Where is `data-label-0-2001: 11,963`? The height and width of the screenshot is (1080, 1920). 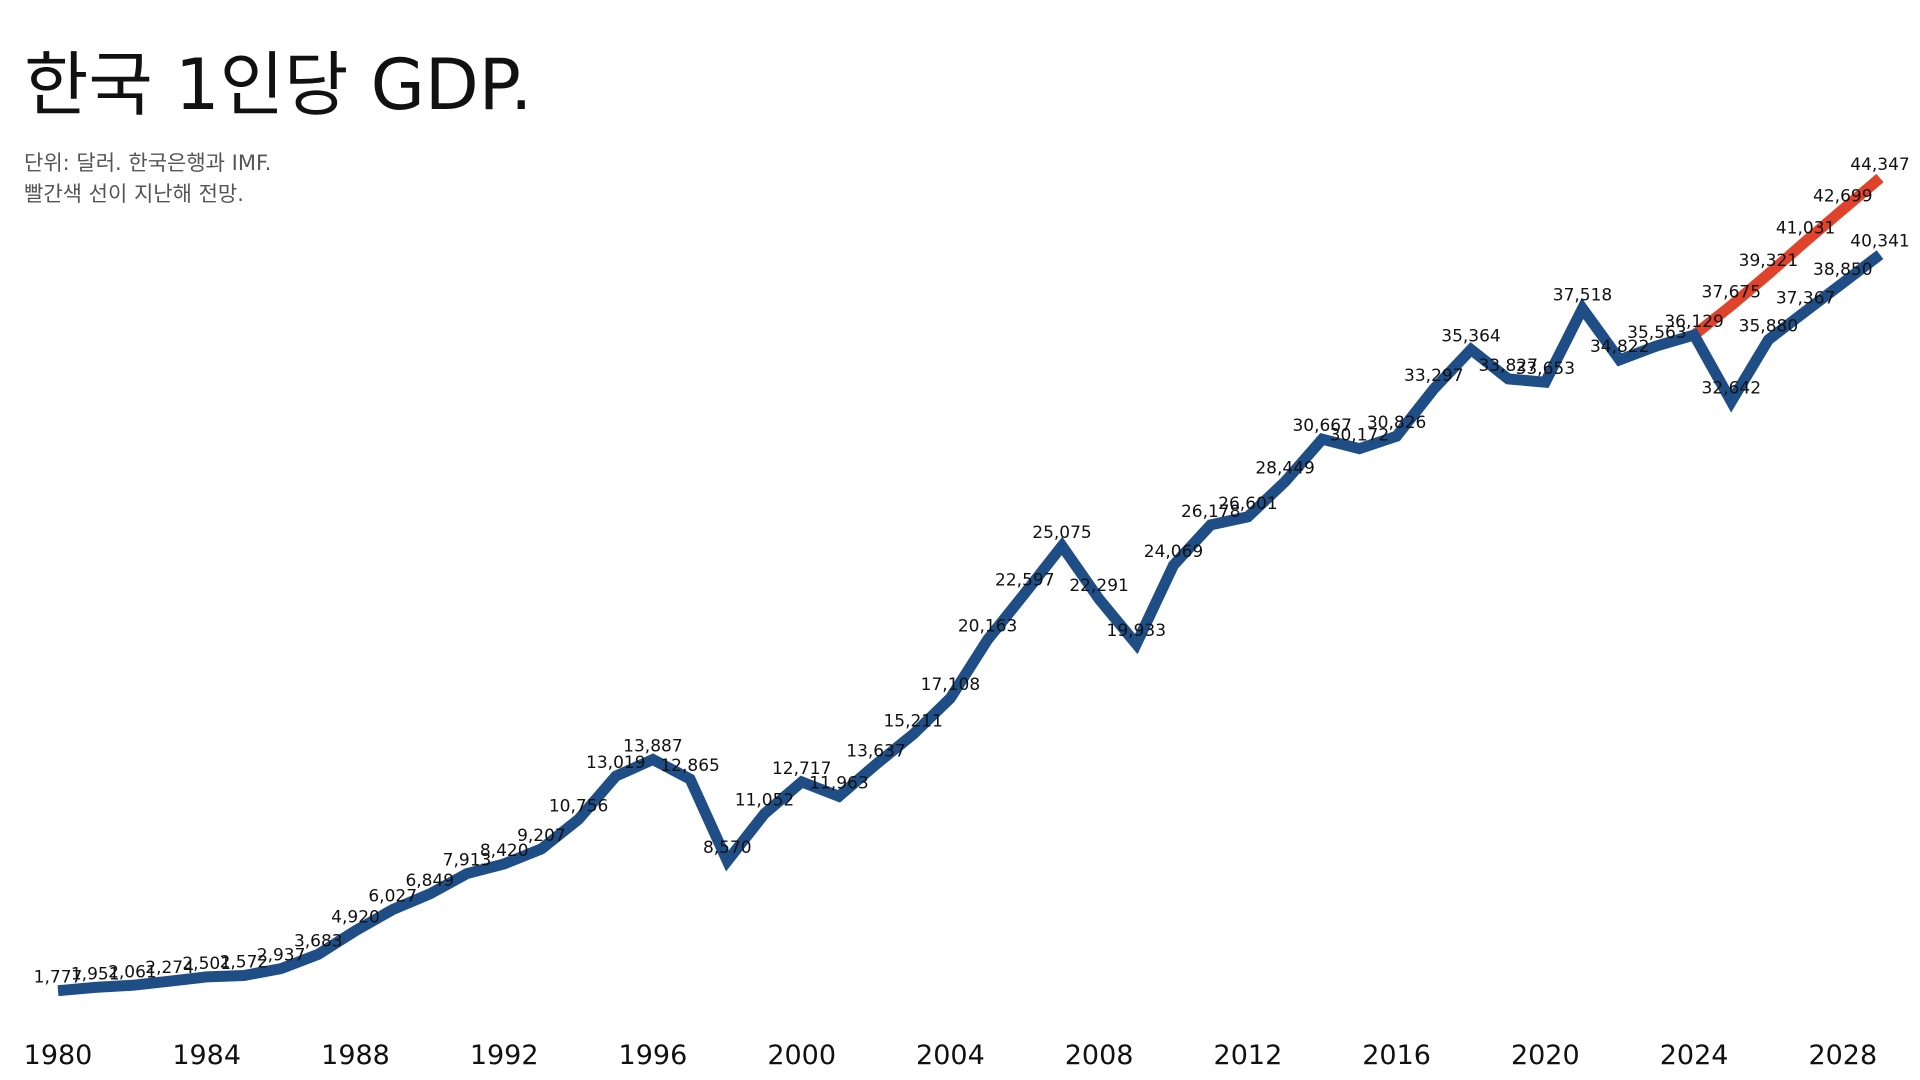
data-label-0-2001: 11,963 is located at coordinates (838, 783).